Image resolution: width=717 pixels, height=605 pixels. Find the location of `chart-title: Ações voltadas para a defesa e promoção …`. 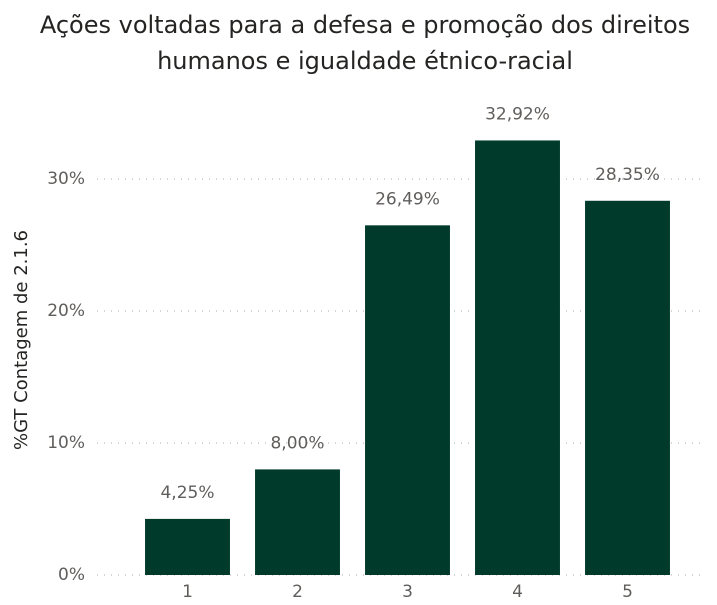

chart-title: Ações voltadas para a defesa e promoção … is located at coordinates (365, 25).